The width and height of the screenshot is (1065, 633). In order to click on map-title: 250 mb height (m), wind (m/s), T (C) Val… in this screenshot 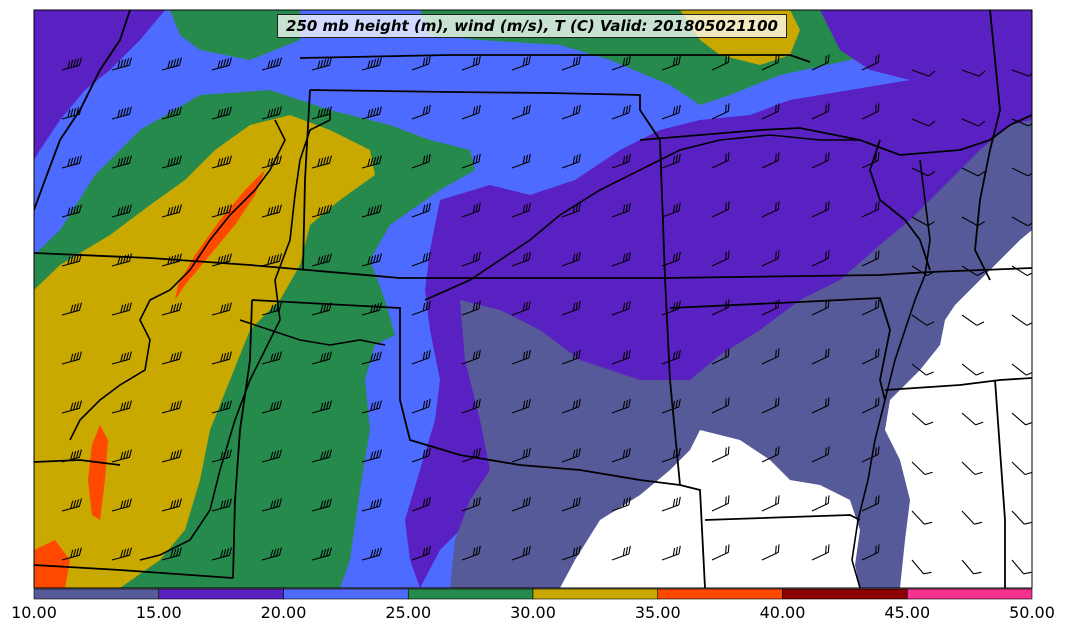, I will do `click(532, 26)`.